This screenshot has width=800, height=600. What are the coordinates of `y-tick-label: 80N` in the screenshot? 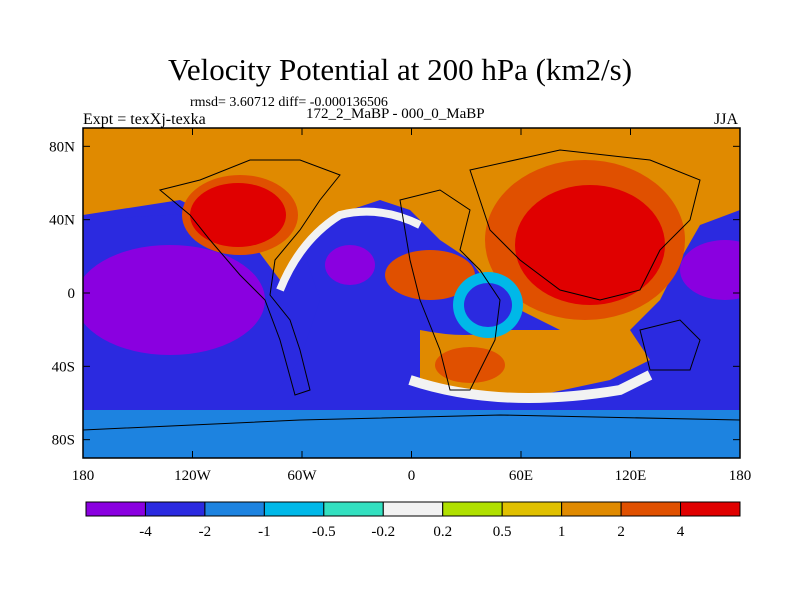 It's located at (62, 147).